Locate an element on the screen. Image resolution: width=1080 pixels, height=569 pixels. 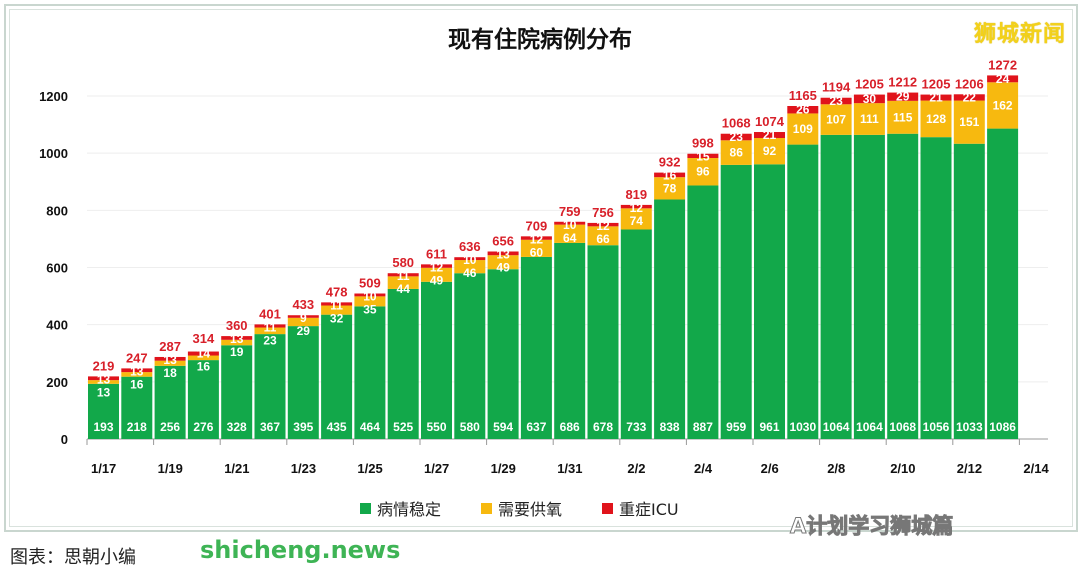
data-label-stable: 464 is located at coordinates (370, 427).